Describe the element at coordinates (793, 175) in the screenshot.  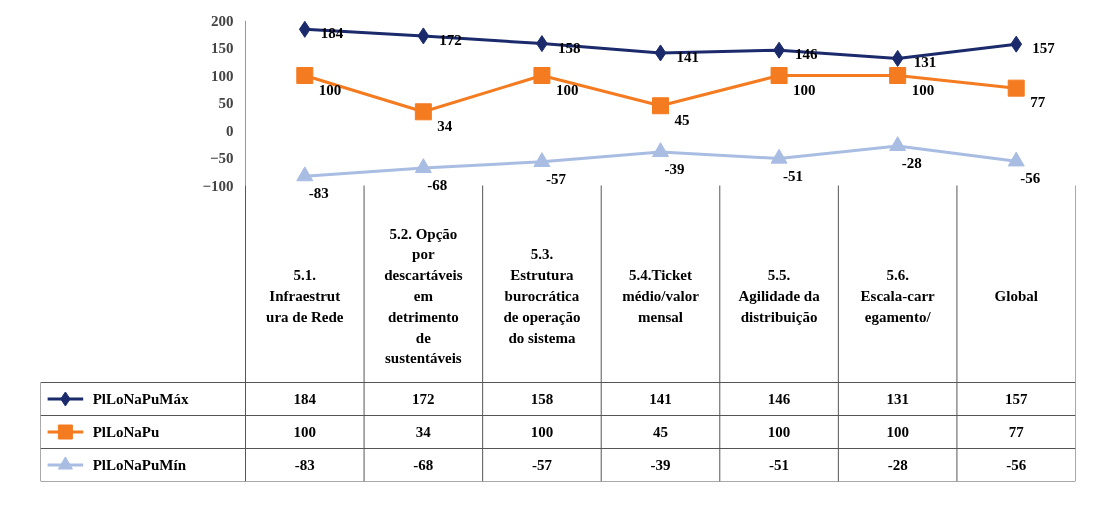
I see `text: -51` at that location.